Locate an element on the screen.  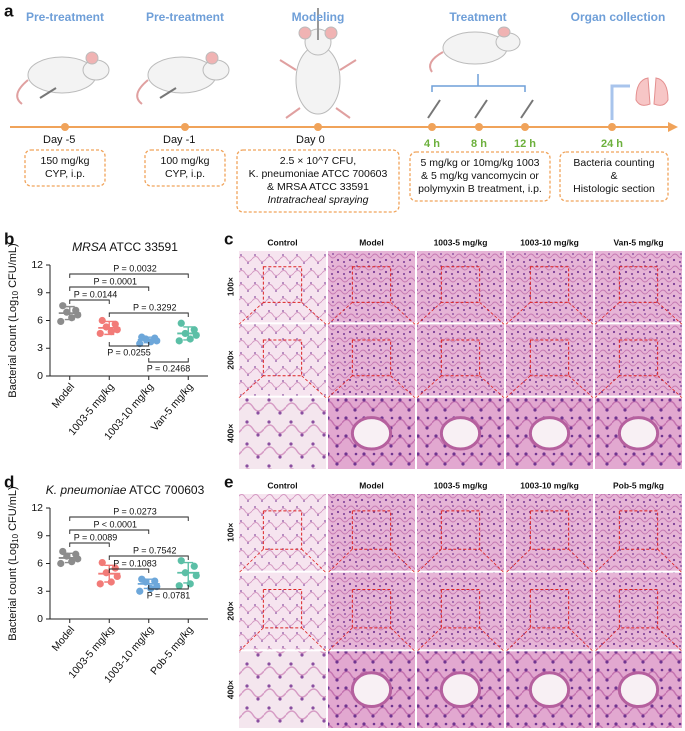
step-text: 150 mg/kg is located at coordinates (64, 161).